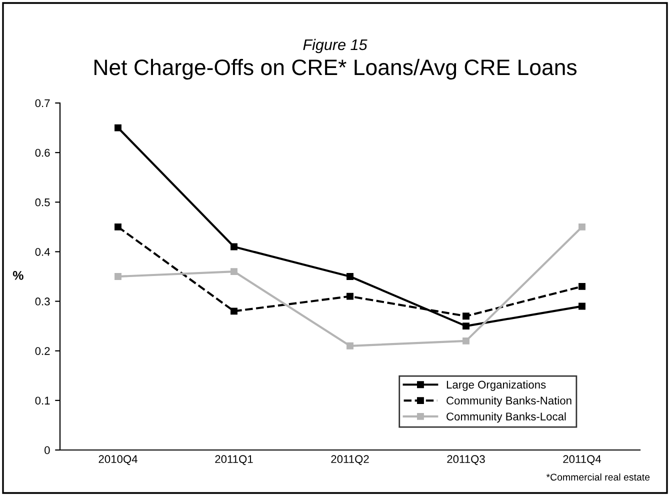 The width and height of the screenshot is (670, 496). I want to click on legend-label: Community Banks-Nation, so click(509, 401).